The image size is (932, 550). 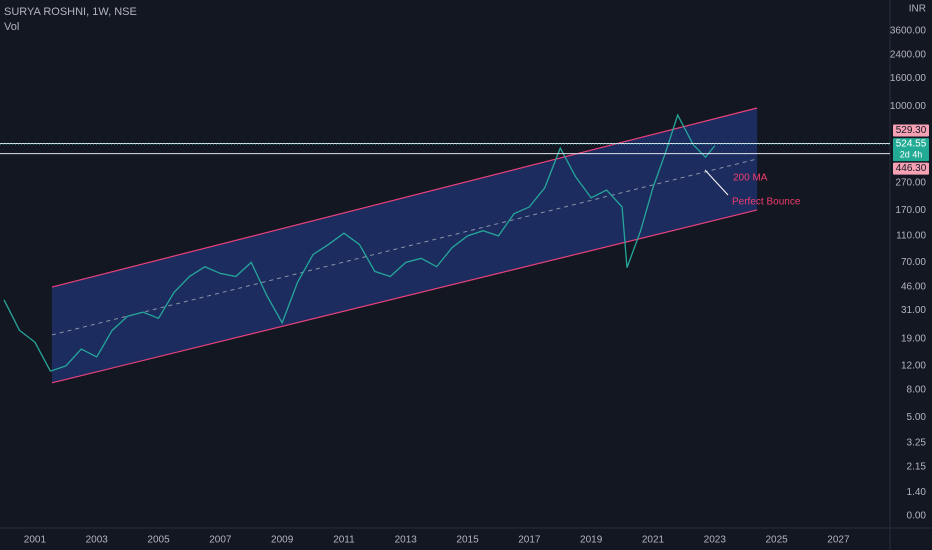 I want to click on annotation-arrow, so click(x=716, y=182).